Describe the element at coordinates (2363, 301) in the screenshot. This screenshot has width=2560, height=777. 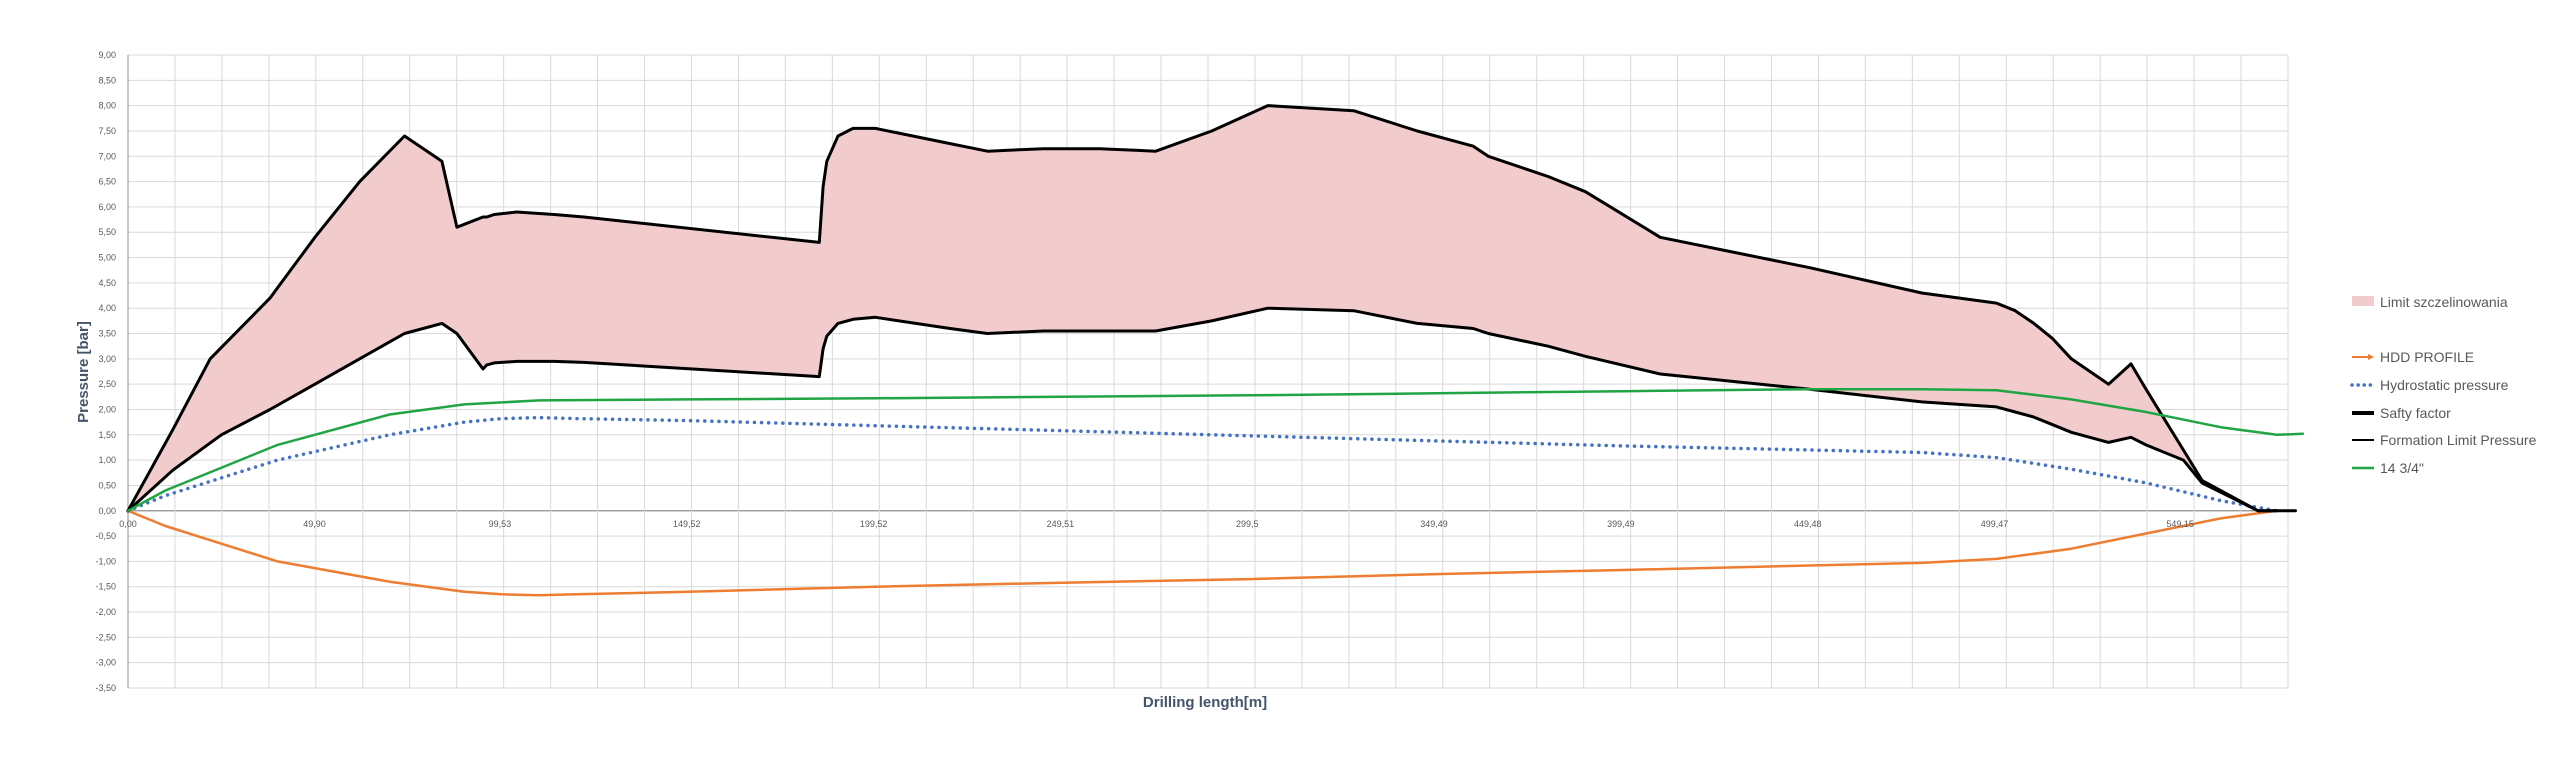
I see `legend-swatch-area` at that location.